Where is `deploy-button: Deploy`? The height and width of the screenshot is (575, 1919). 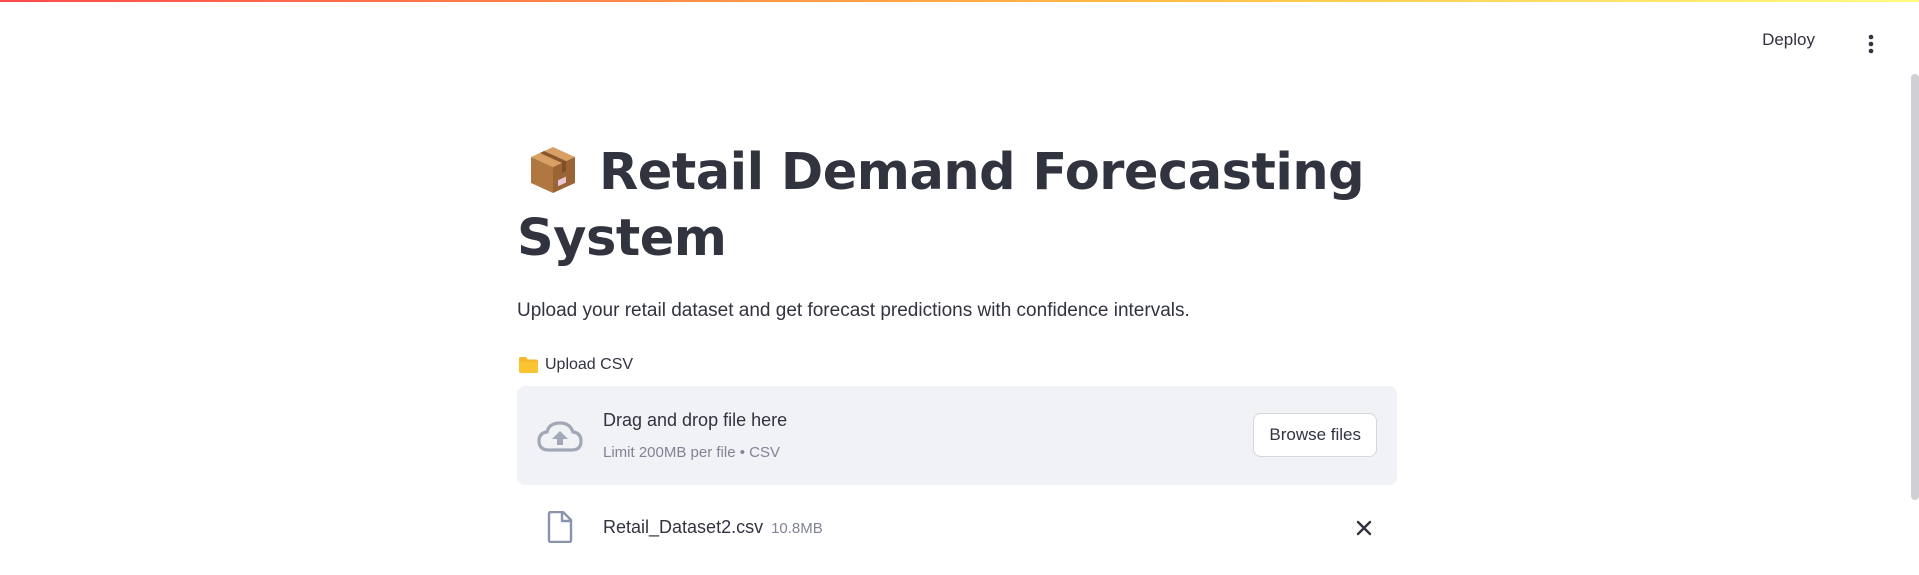
deploy-button: Deploy is located at coordinates (1788, 39).